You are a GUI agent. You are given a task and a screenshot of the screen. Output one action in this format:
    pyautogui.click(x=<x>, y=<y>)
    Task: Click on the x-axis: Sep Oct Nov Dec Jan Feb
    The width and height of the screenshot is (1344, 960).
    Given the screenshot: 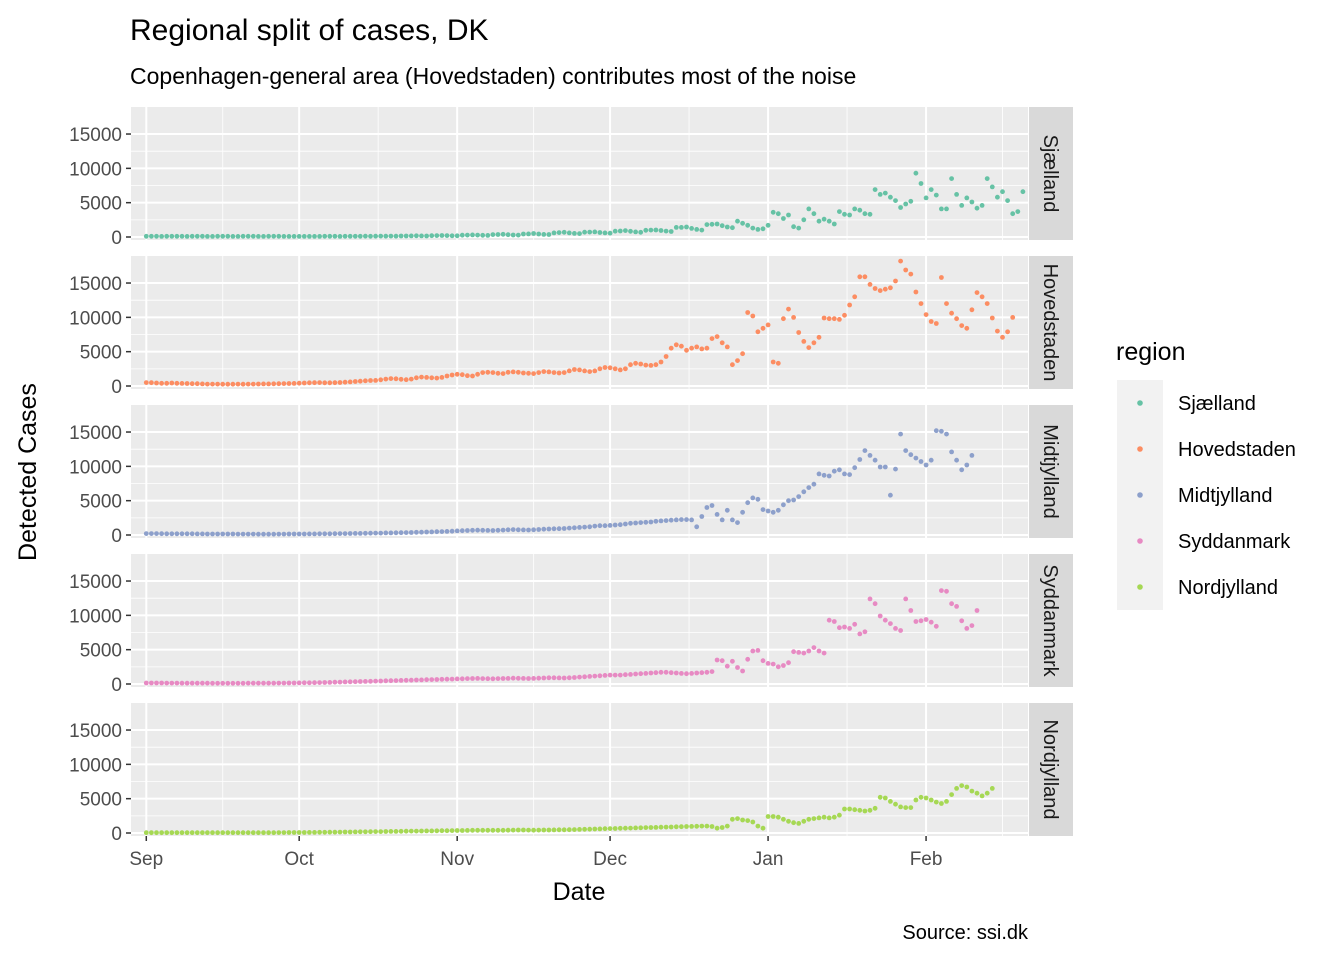 What is the action you would take?
    pyautogui.click(x=535, y=853)
    